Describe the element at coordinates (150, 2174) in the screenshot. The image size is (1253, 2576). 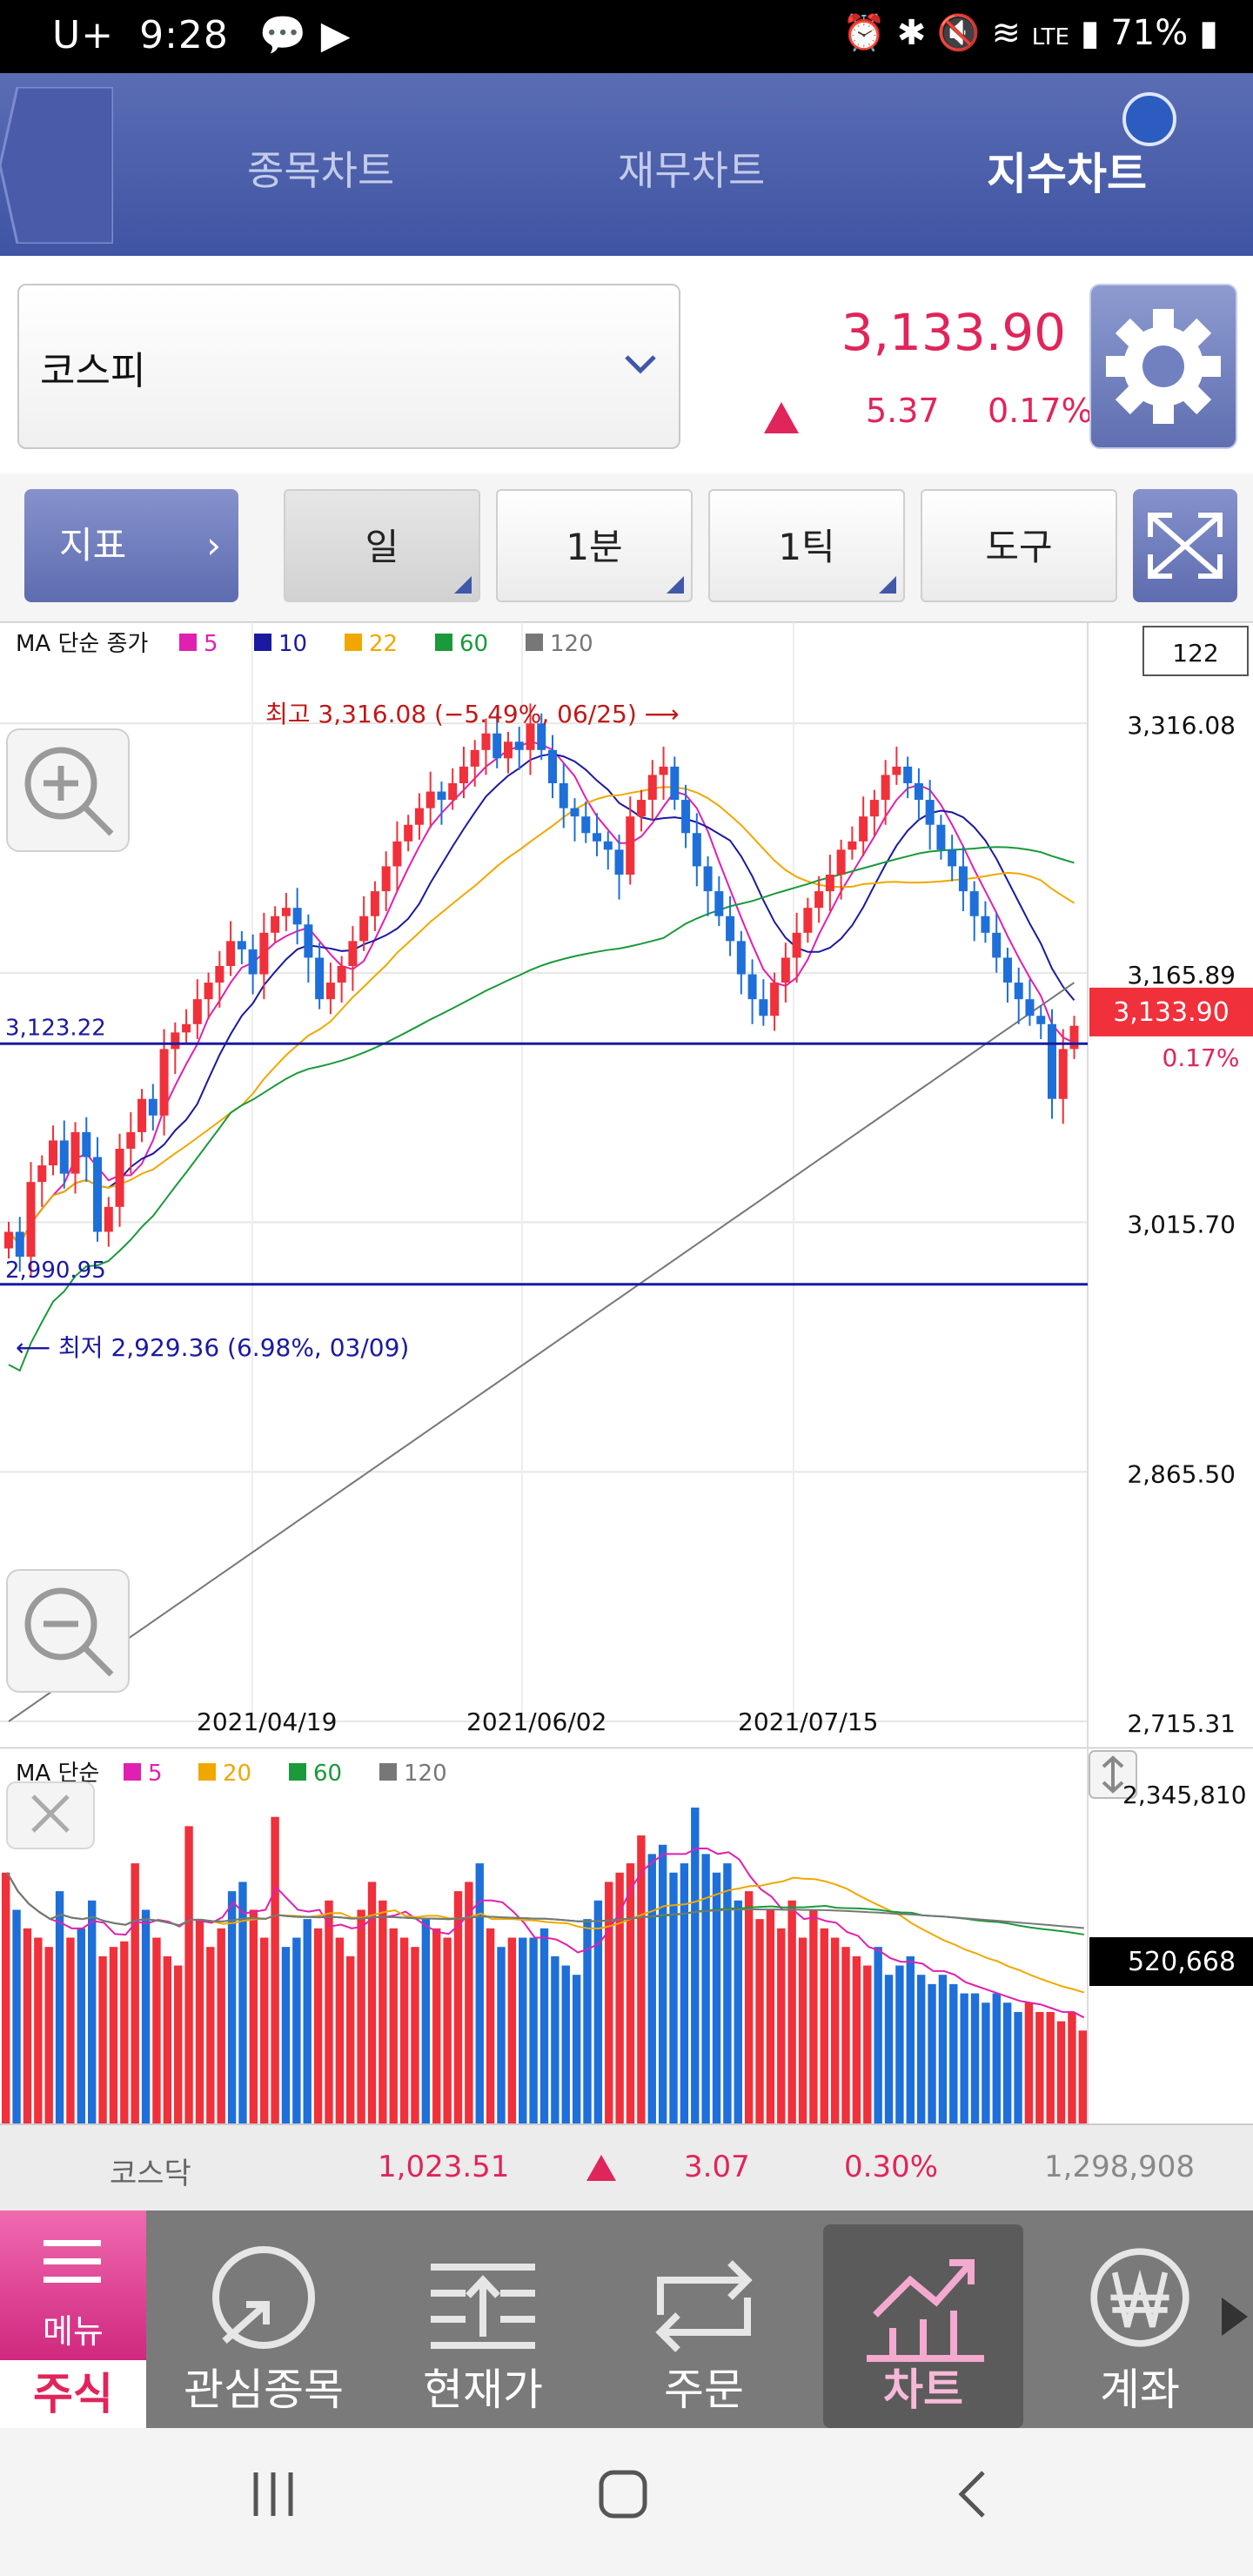
I see `kosdaq-name: 코스닥` at that location.